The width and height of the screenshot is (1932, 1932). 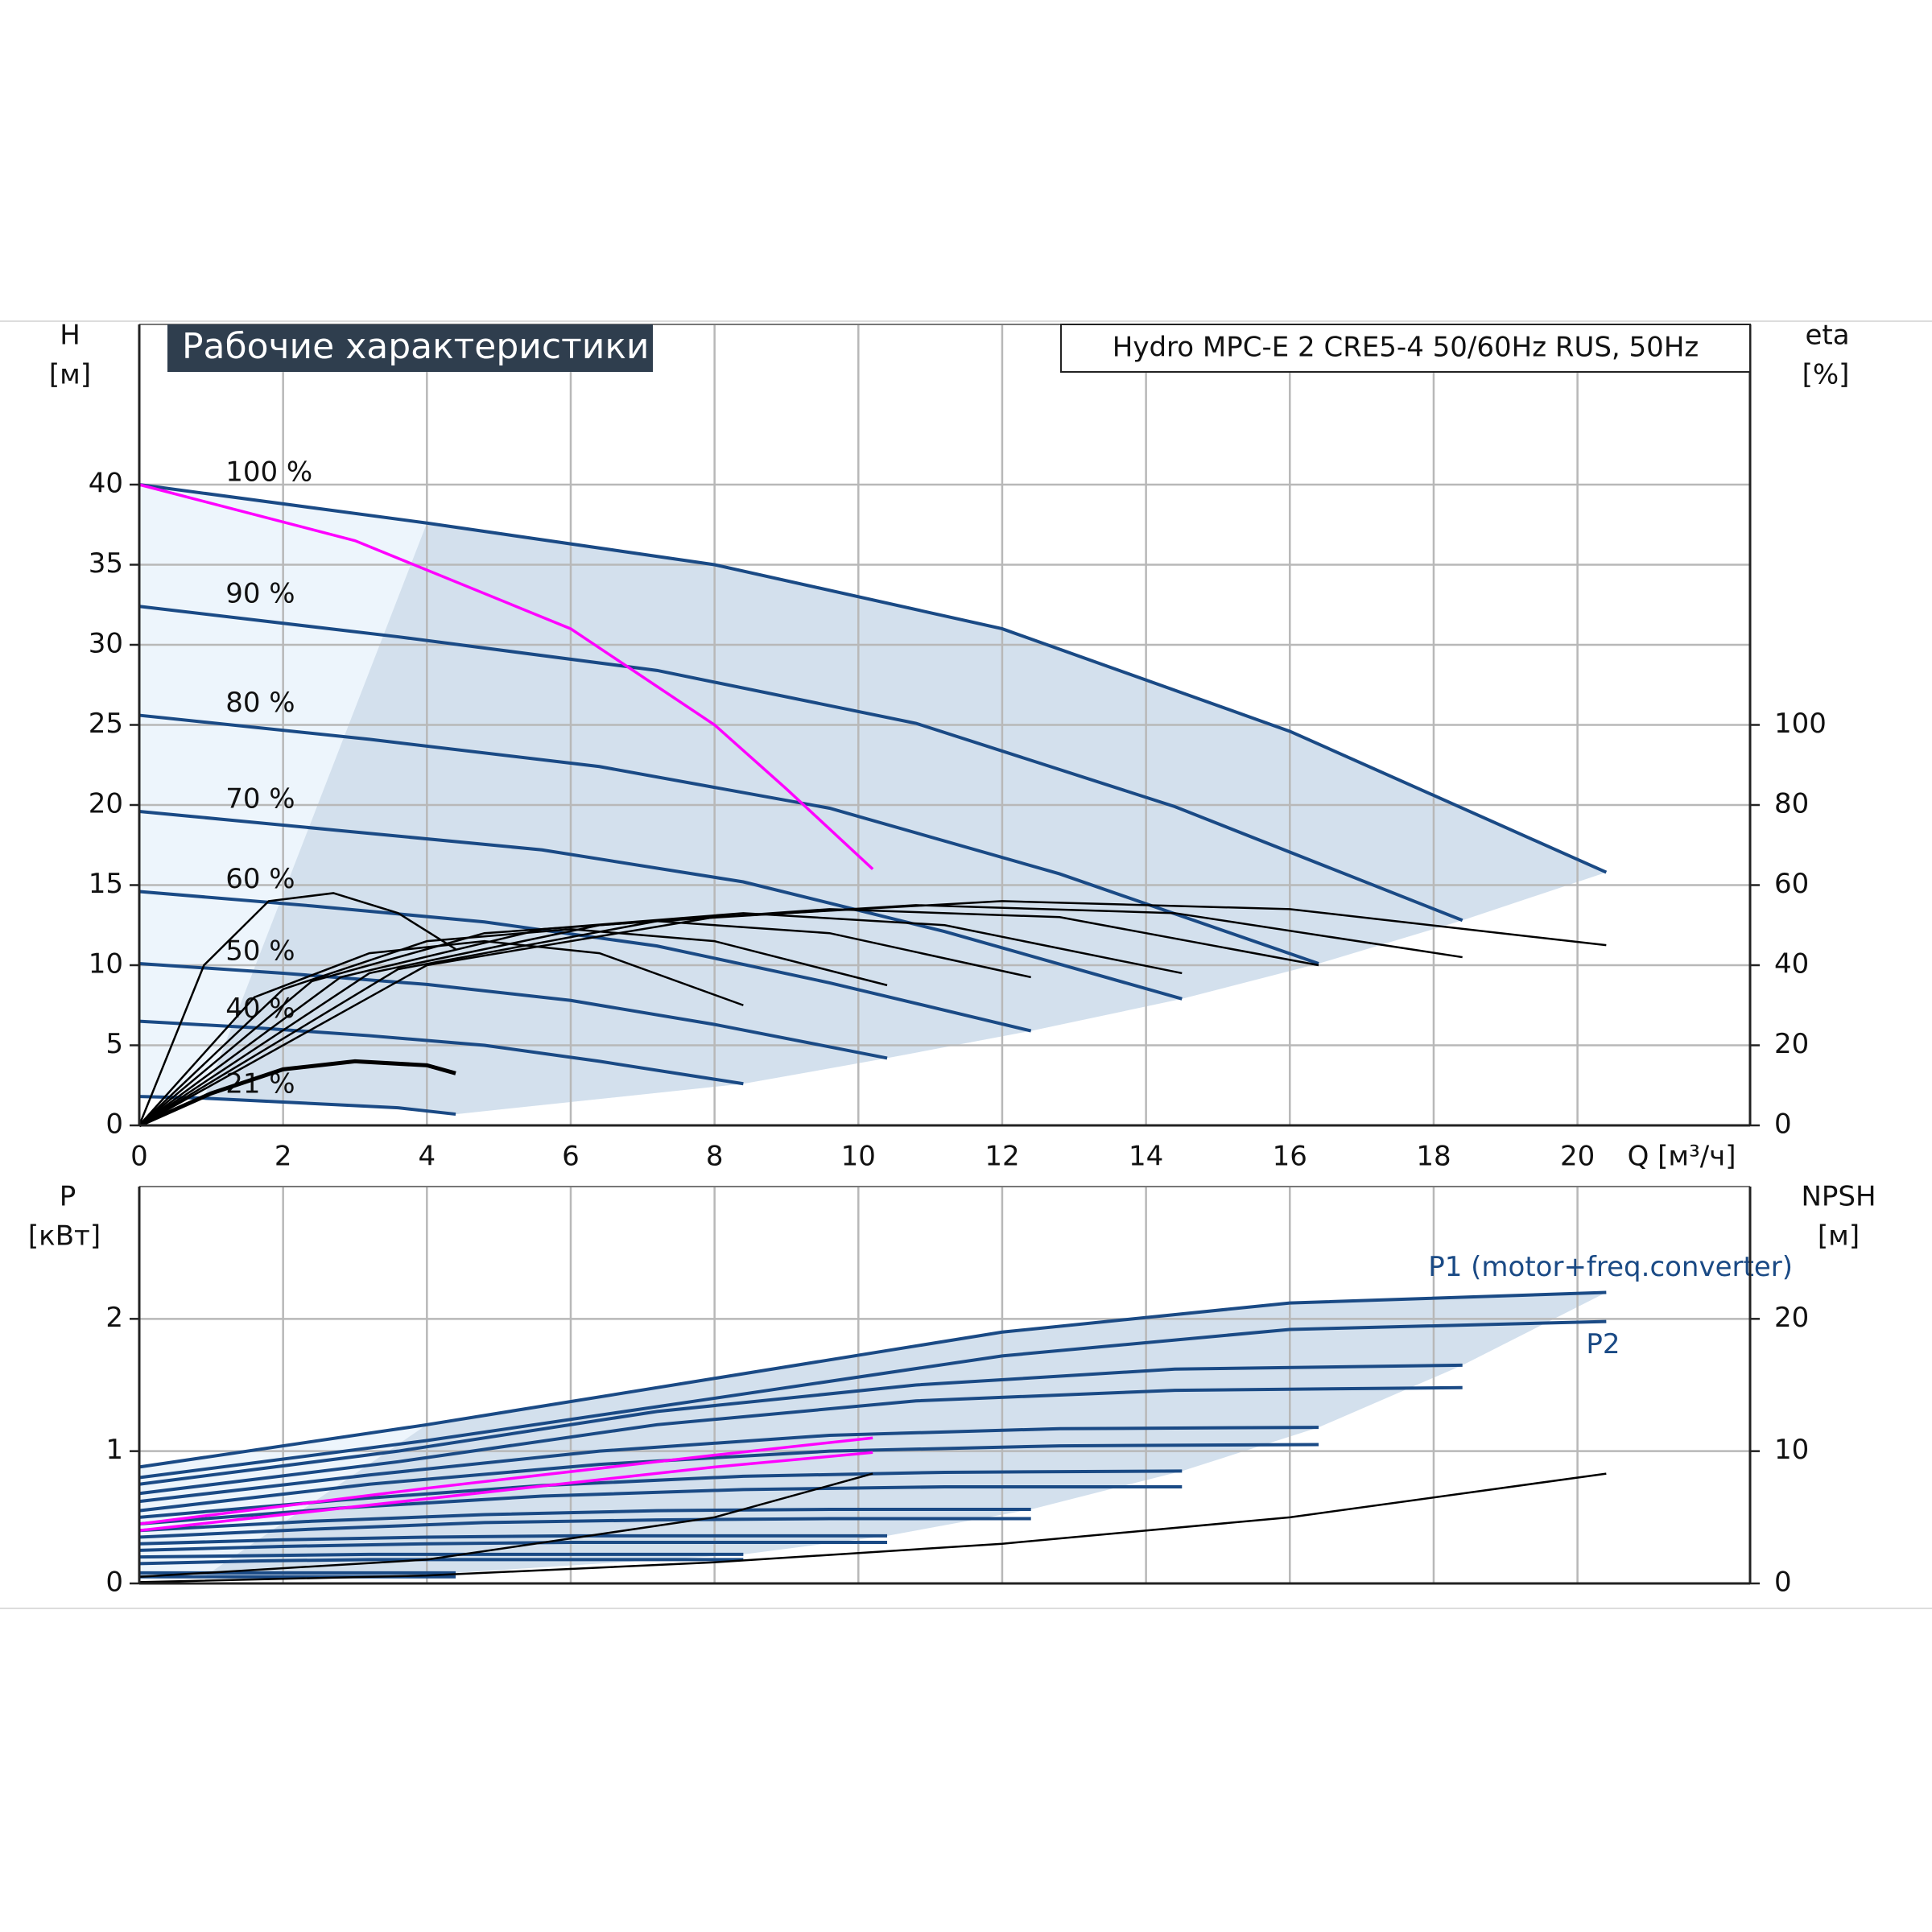 I want to click on product-box, so click(x=1405, y=348).